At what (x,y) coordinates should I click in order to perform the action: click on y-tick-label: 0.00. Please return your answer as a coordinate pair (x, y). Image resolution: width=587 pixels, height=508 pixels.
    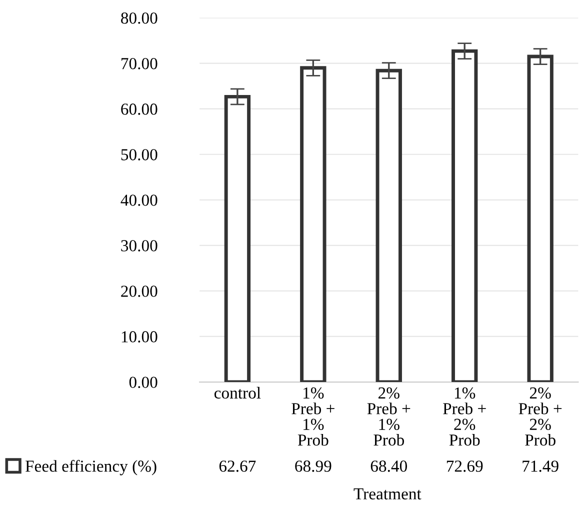
    Looking at the image, I should click on (143, 382).